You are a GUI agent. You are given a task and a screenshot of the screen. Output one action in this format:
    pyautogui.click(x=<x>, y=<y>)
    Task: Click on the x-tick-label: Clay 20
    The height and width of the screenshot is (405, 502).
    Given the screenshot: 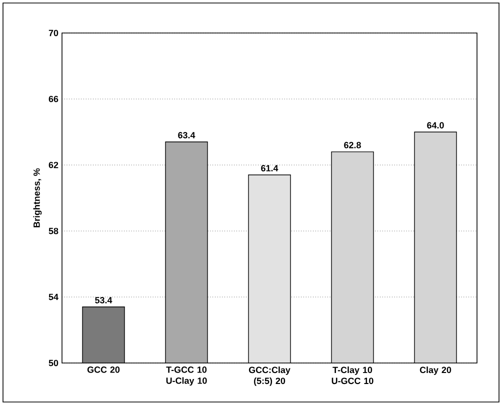 What is the action you would take?
    pyautogui.click(x=436, y=370)
    